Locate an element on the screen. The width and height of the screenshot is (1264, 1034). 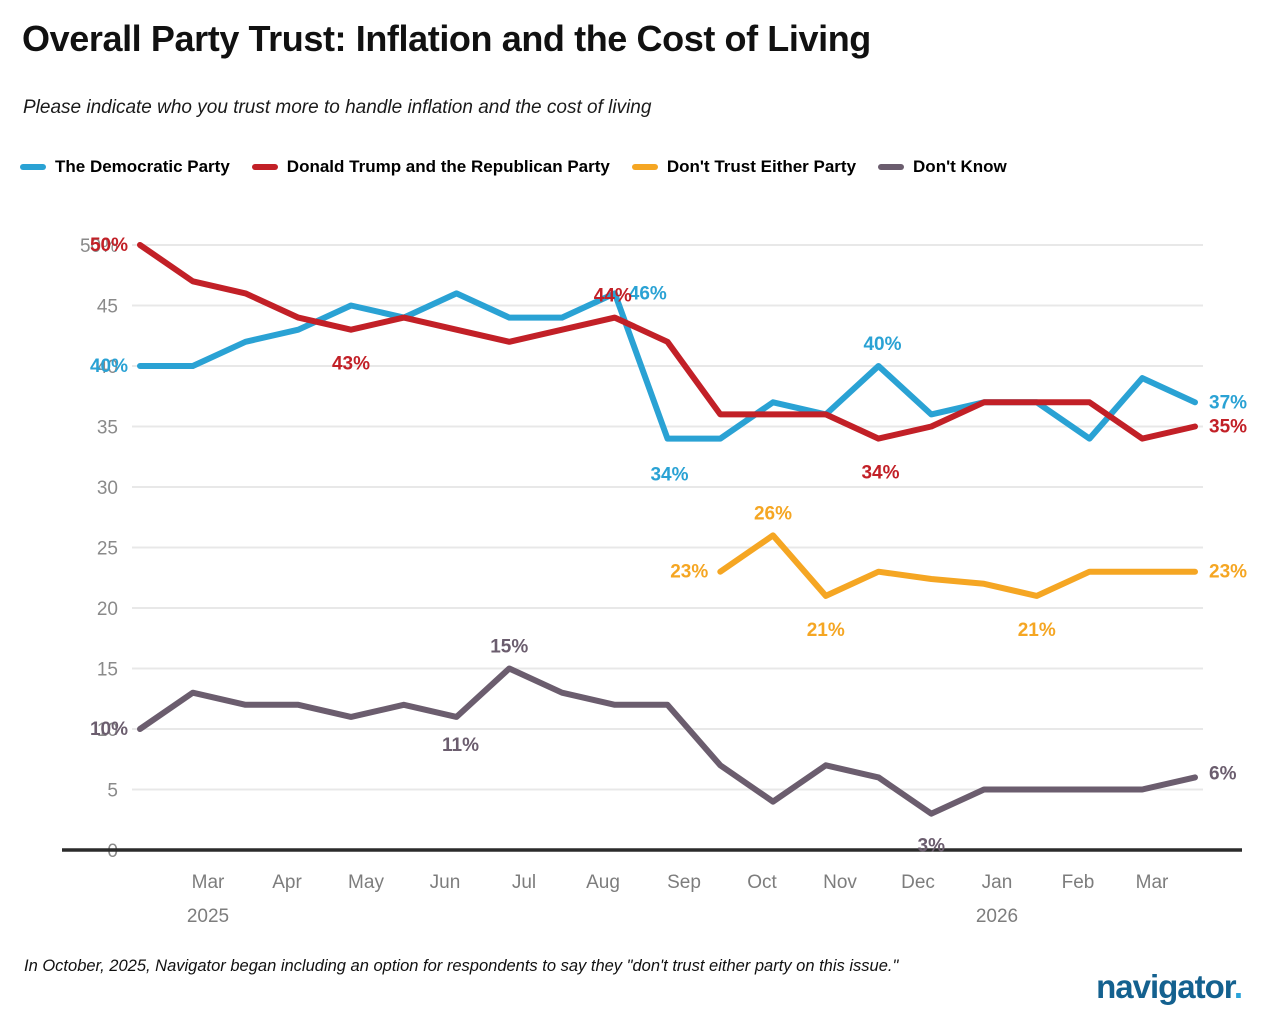
y-axis-tick-label: 10 is located at coordinates (107, 730).